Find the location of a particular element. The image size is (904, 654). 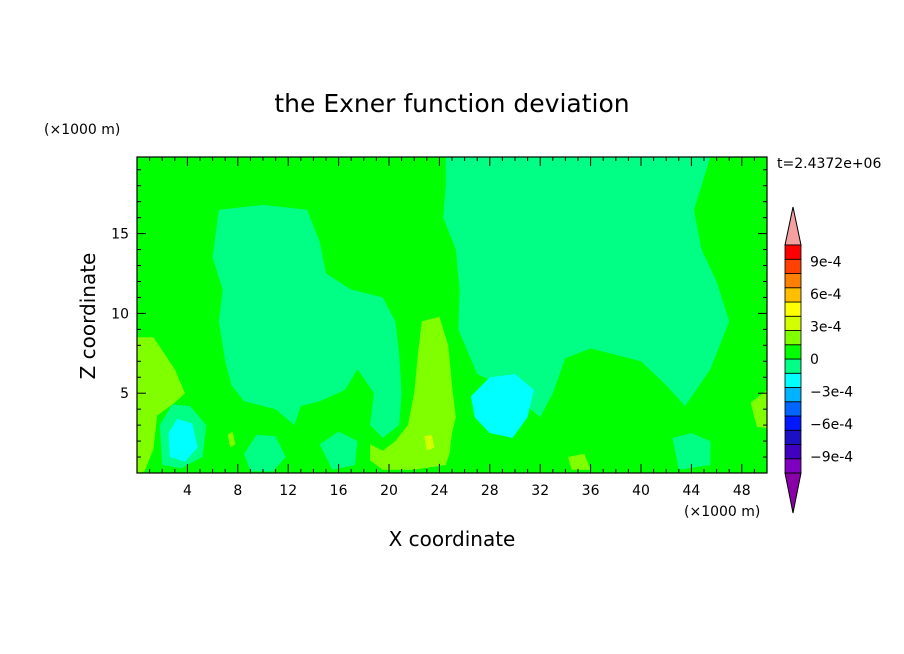

y-unit-label: (×1000 m) is located at coordinates (82, 130).